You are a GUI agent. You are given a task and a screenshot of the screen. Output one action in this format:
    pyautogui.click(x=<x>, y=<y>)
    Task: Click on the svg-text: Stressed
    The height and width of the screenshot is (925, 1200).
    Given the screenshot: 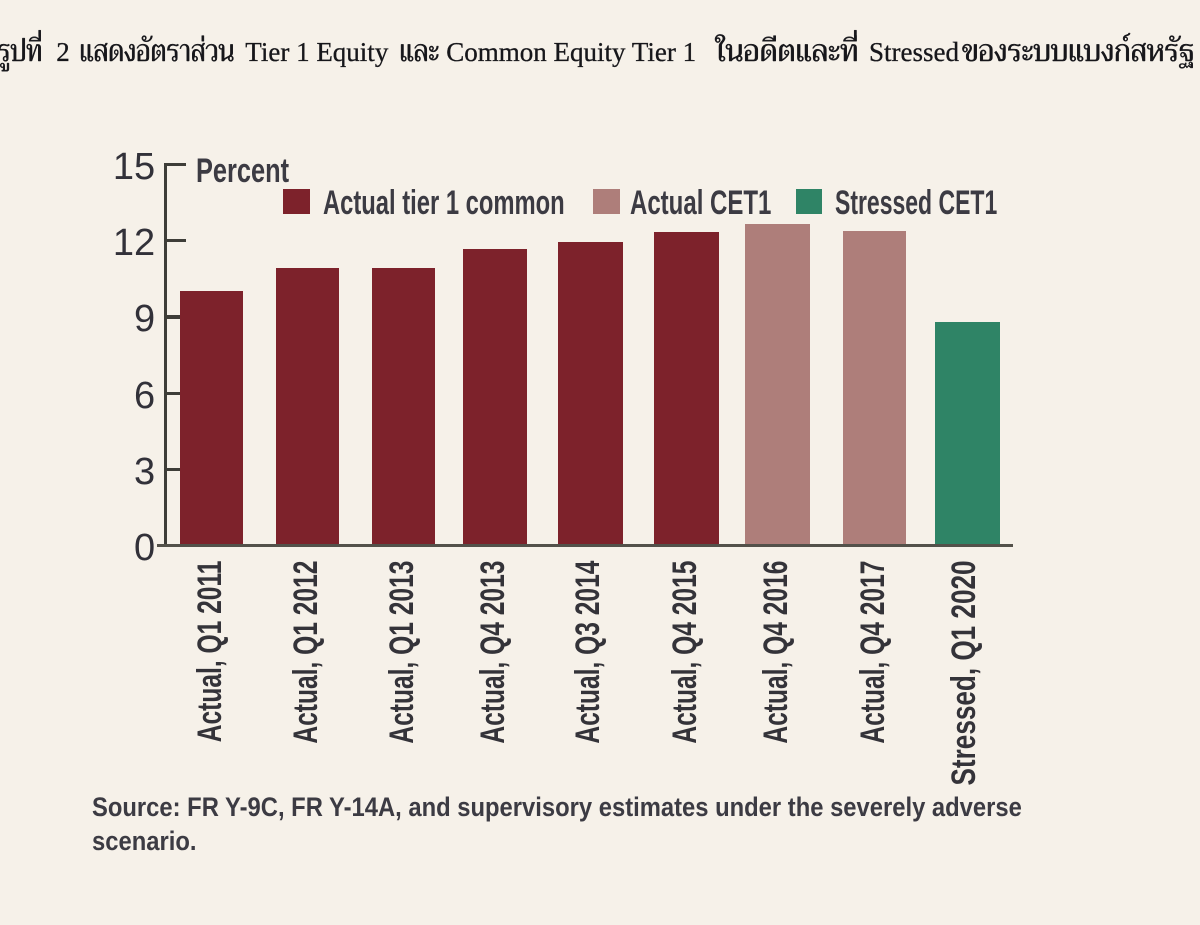 What is the action you would take?
    pyautogui.click(x=914, y=52)
    